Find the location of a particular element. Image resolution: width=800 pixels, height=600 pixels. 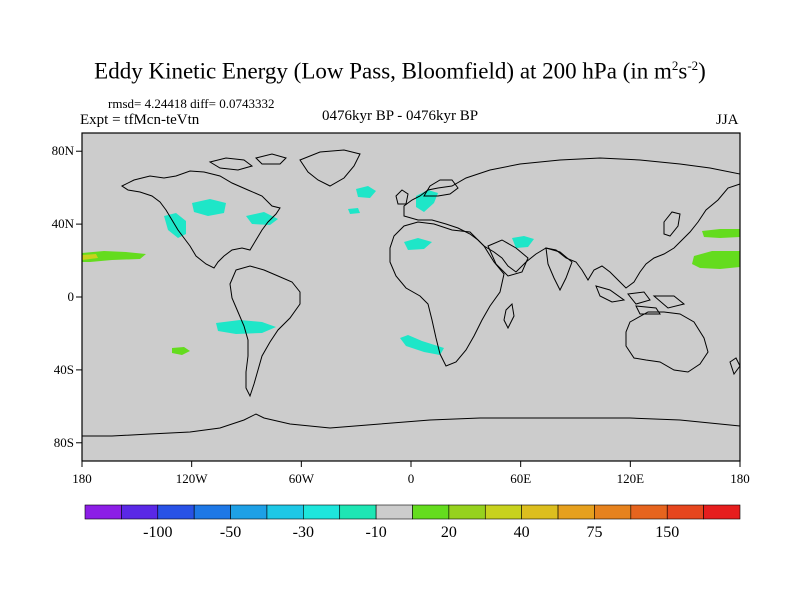

experiment-label: Expt = tfMcn-teVtn is located at coordinates (140, 120).